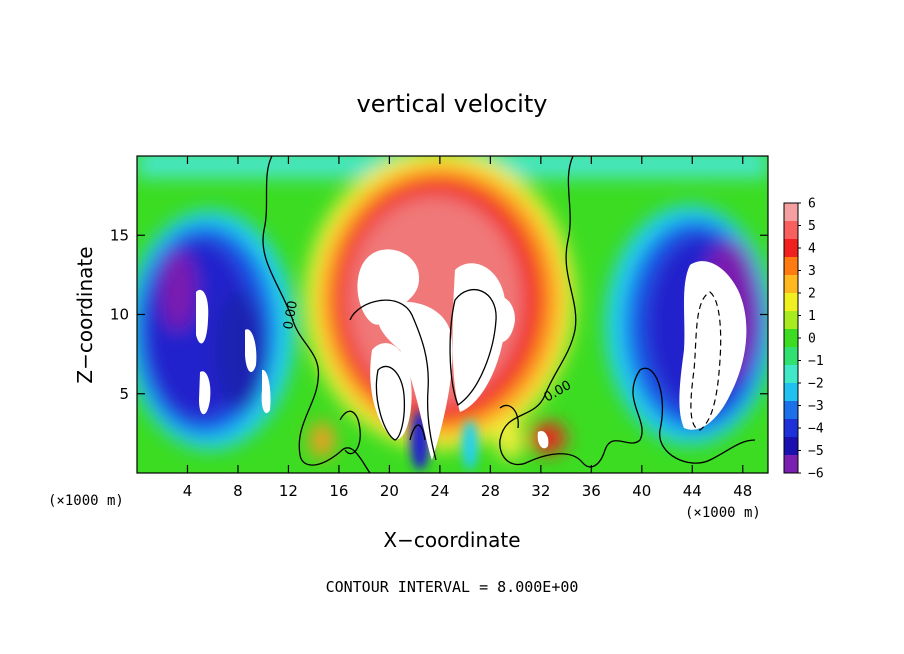  What do you see at coordinates (706, 361) in the screenshot?
I see `negative-contour` at bounding box center [706, 361].